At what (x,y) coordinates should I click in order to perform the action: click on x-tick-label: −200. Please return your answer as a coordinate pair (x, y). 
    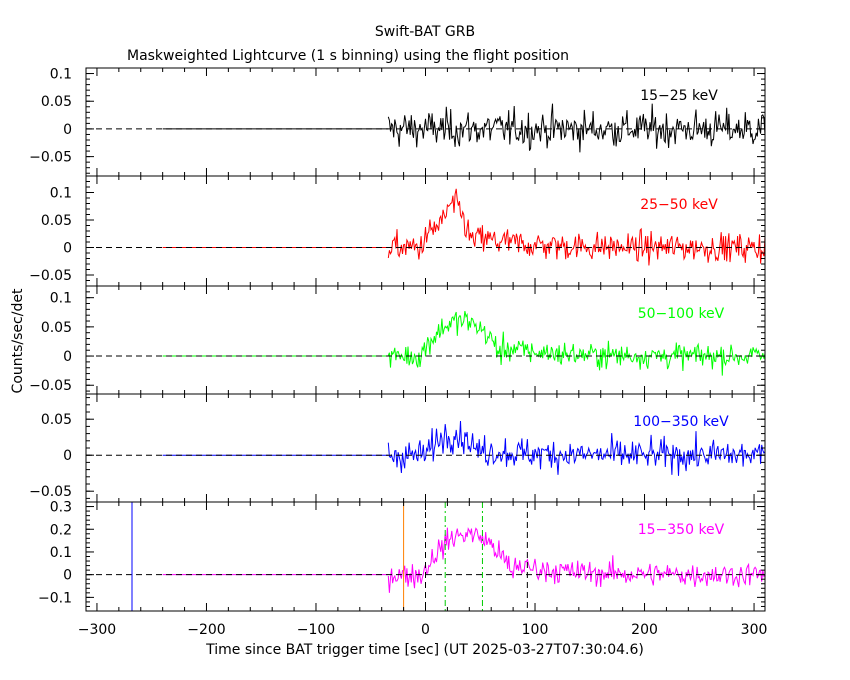
    Looking at the image, I should click on (206, 630).